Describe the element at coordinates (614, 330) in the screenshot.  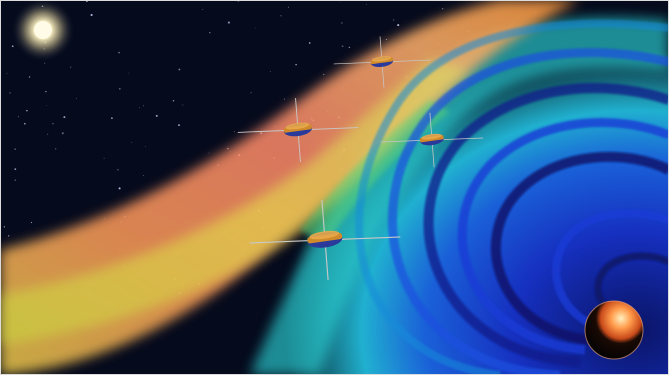
I see `planet-earth` at that location.